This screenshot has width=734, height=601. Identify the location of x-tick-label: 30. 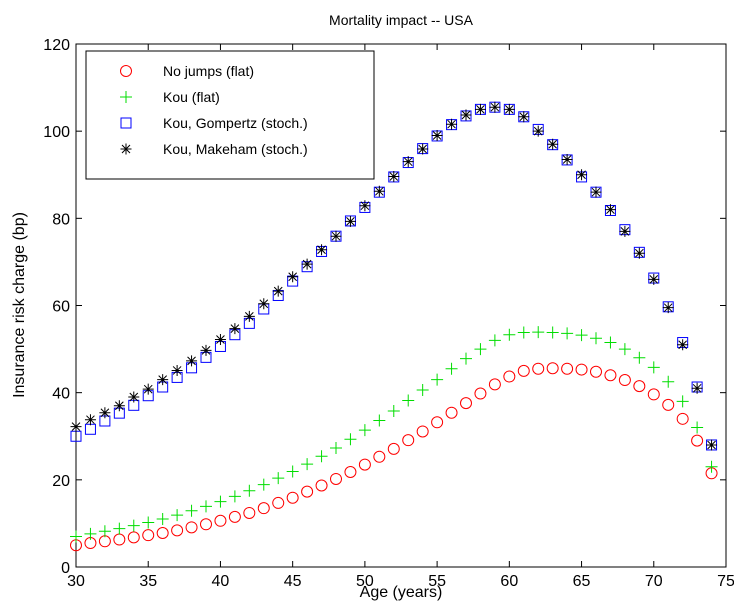
(76, 581).